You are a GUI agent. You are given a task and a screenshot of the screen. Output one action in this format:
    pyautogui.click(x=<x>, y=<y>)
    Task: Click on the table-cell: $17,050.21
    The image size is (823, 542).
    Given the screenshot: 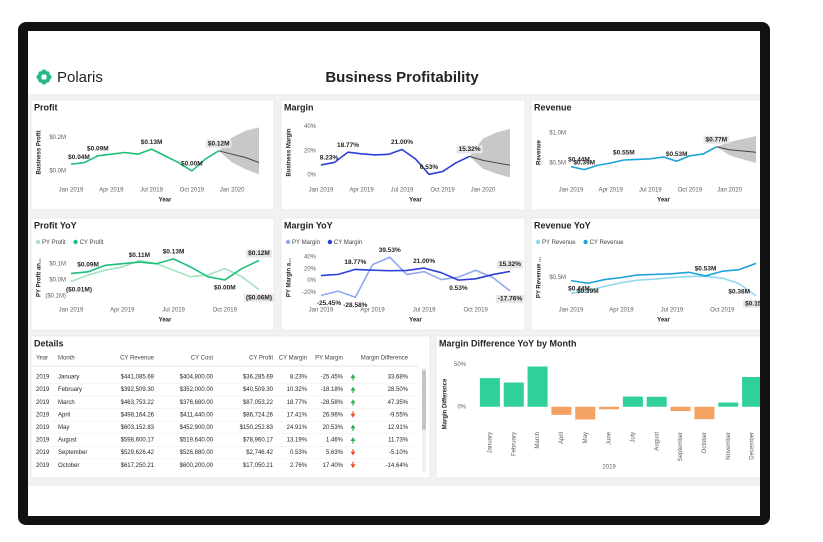 What is the action you would take?
    pyautogui.click(x=258, y=466)
    